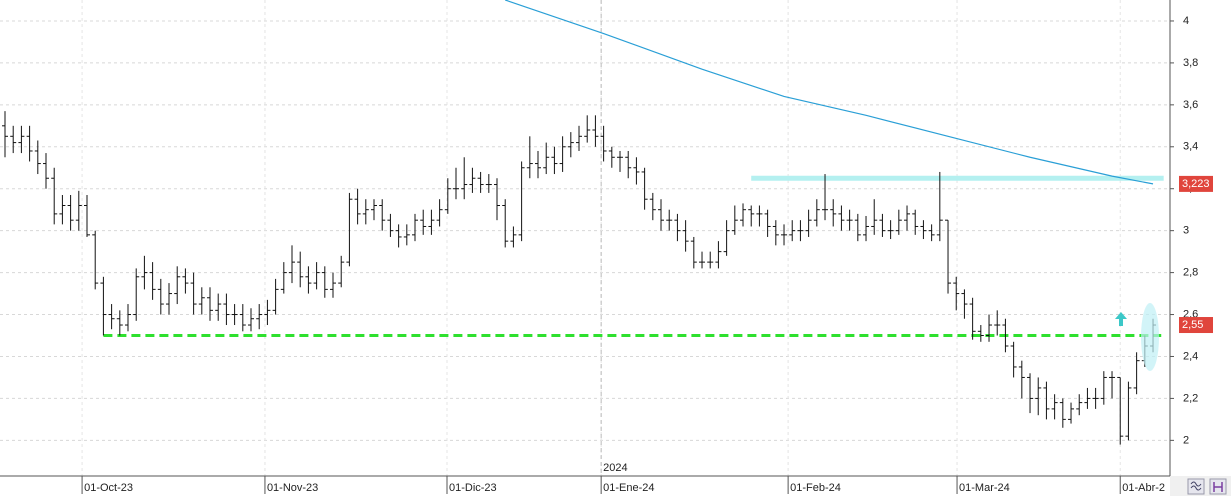 This screenshot has width=1231, height=496. What do you see at coordinates (108, 488) in the screenshot?
I see `x-tick-label: 01-Oct-23` at bounding box center [108, 488].